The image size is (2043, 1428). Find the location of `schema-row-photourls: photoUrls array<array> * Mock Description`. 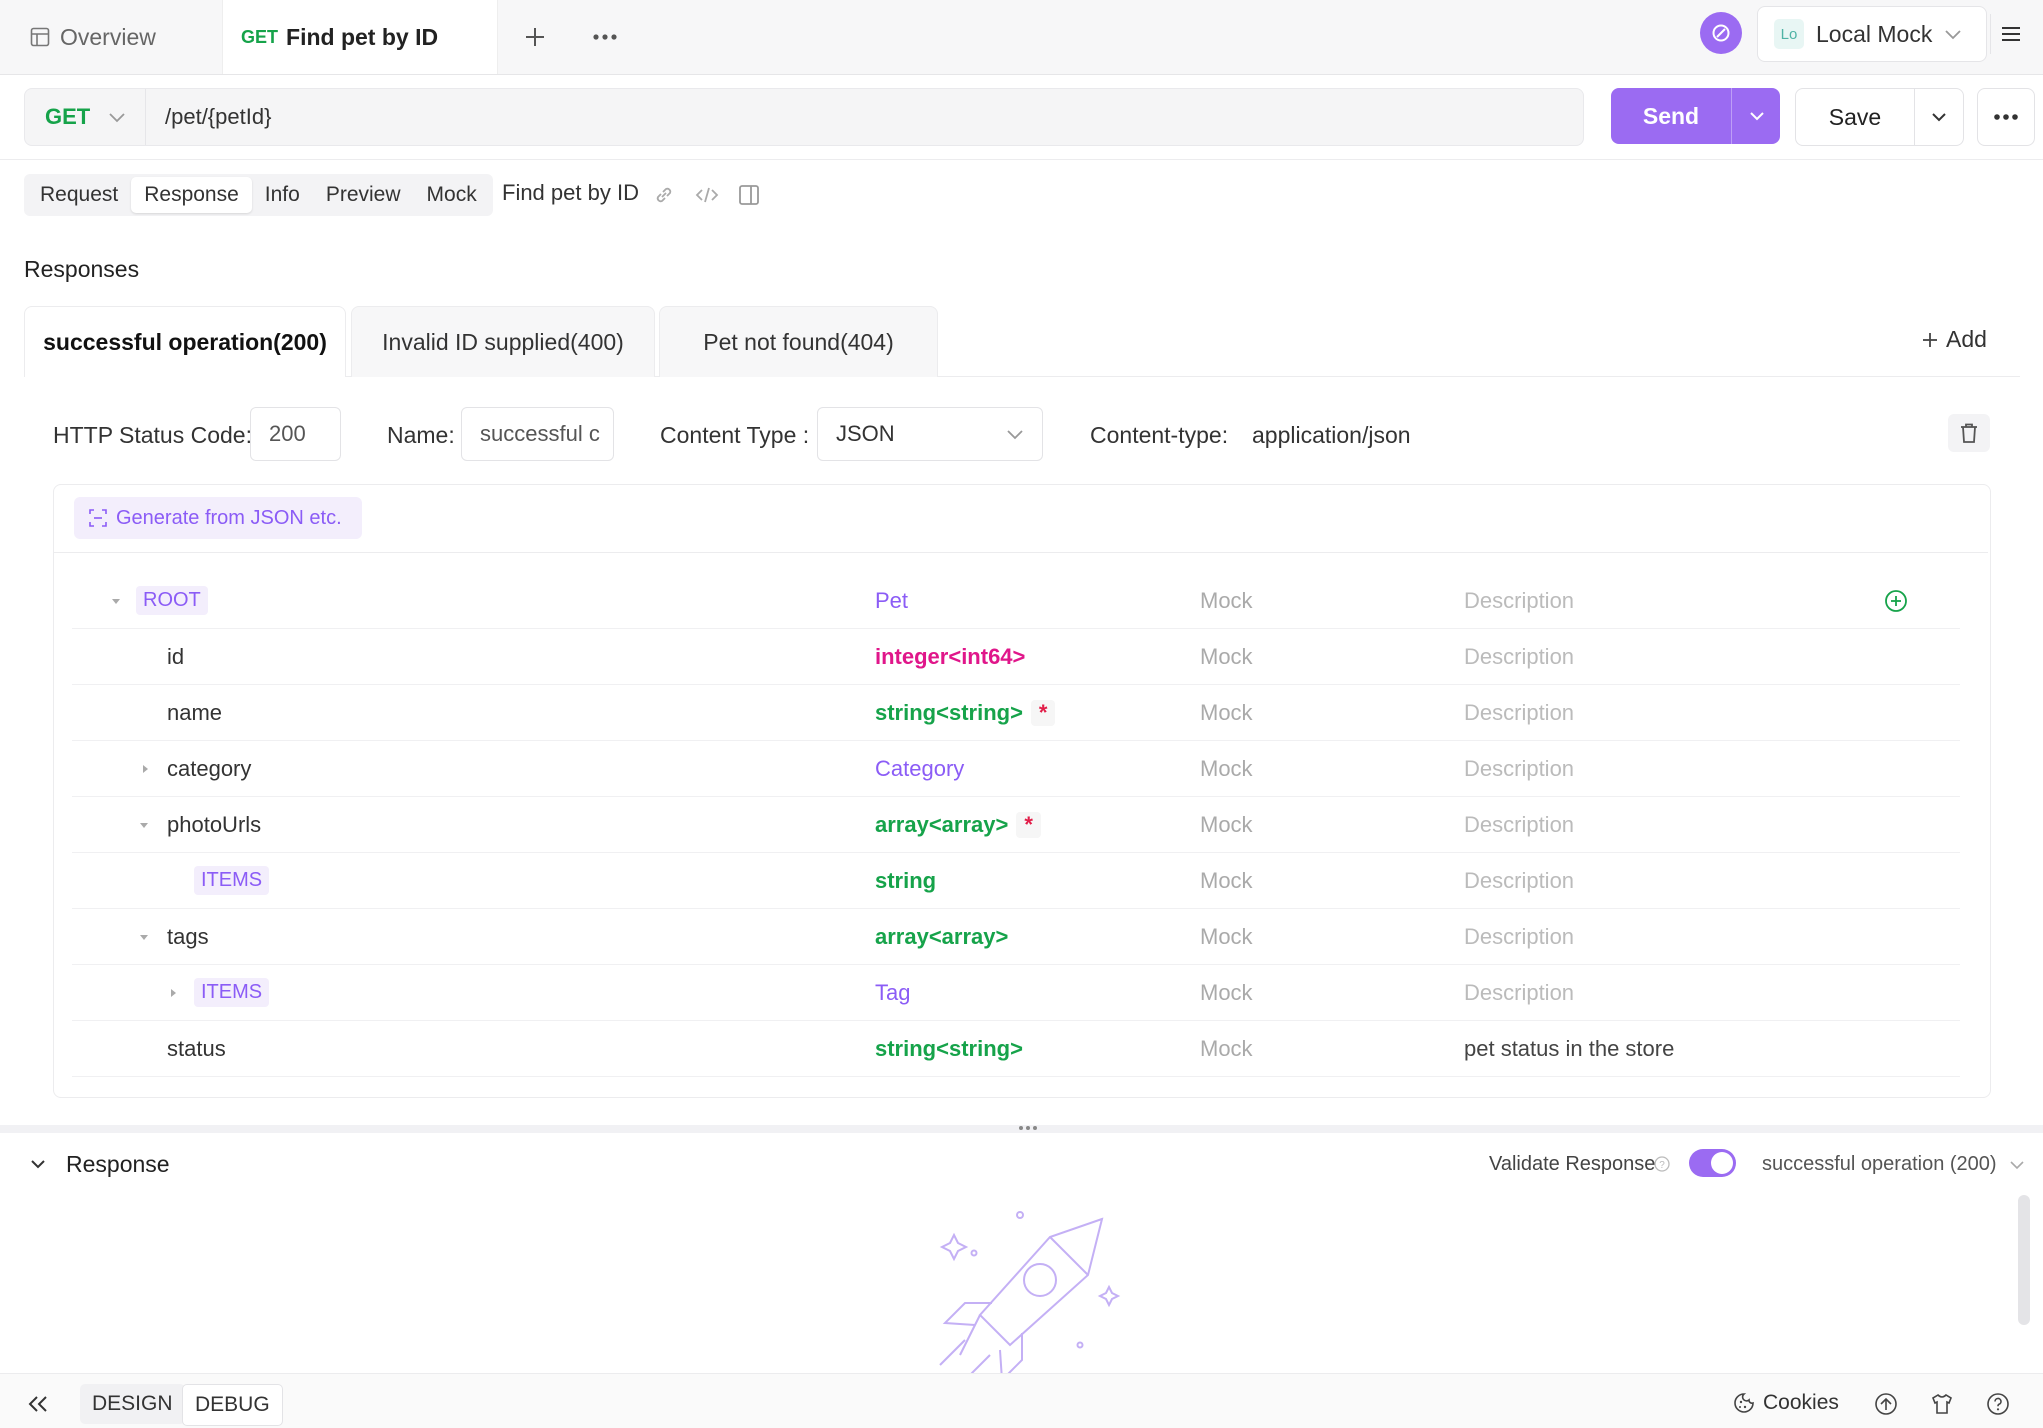

schema-row-photourls: photoUrls array<array> * Mock Description is located at coordinates (1016, 825).